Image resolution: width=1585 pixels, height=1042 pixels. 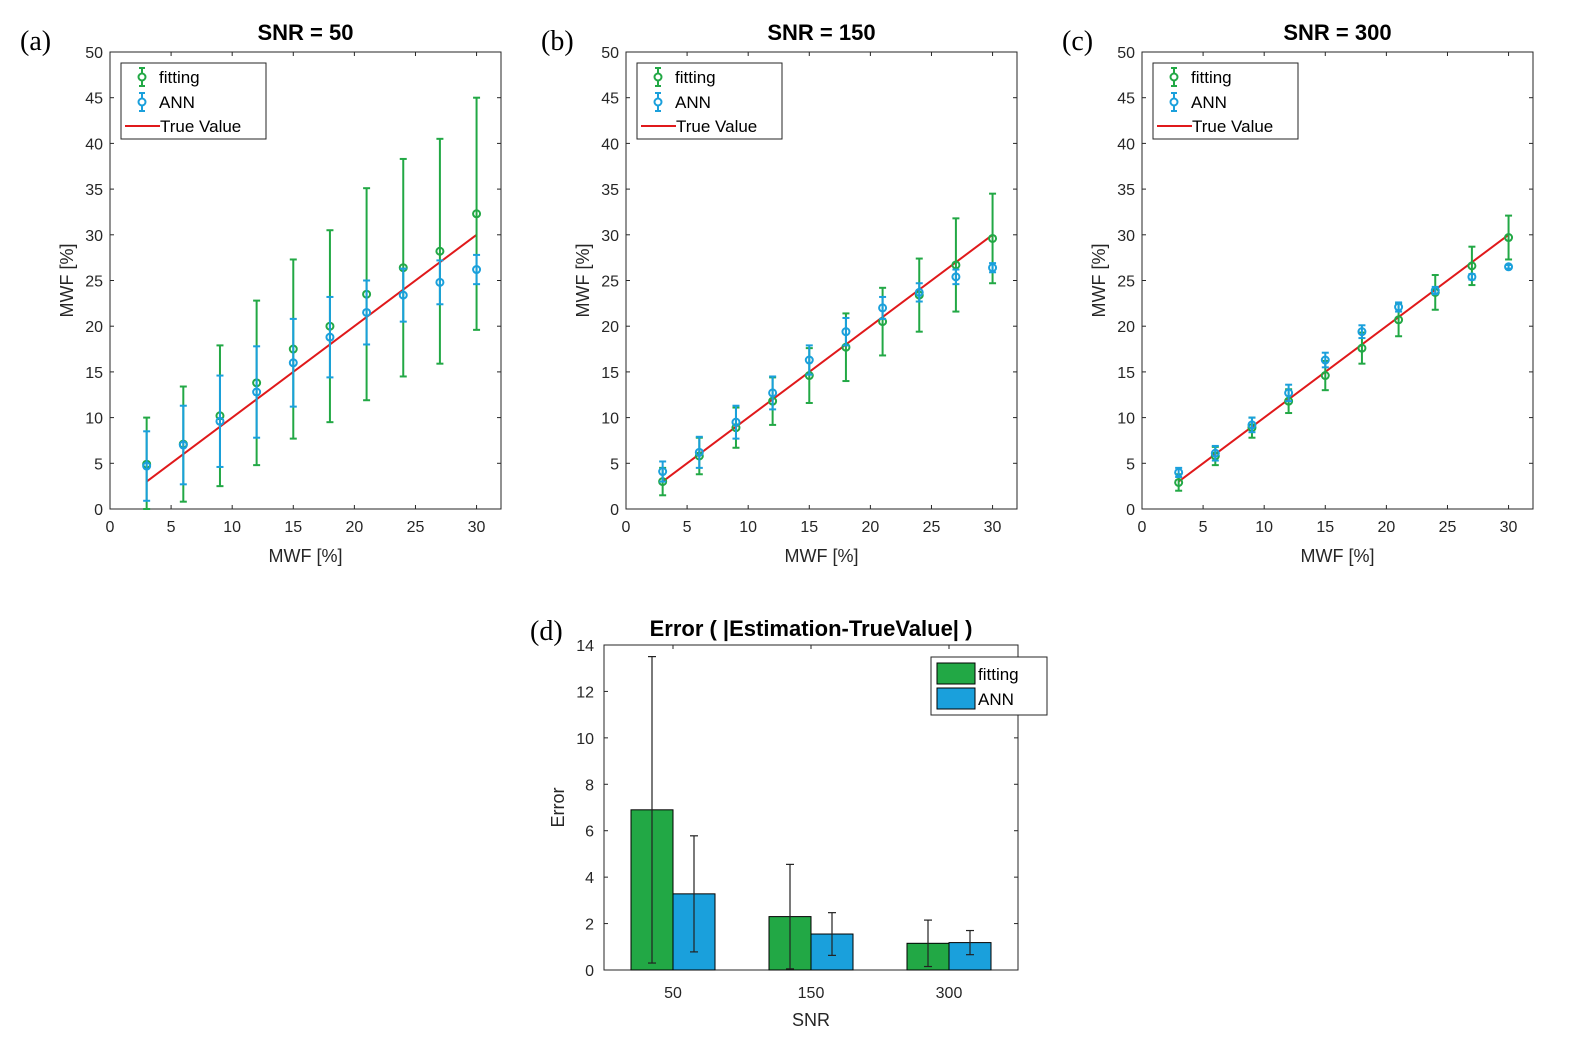 I want to click on y-tick-label: 2, so click(x=589, y=925).